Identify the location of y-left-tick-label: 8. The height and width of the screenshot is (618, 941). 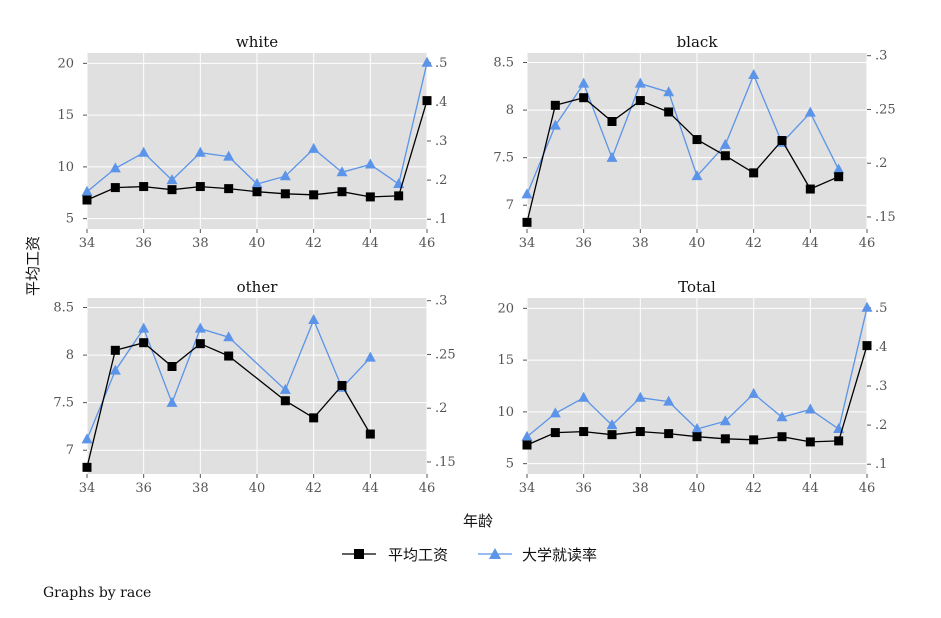
(510, 110).